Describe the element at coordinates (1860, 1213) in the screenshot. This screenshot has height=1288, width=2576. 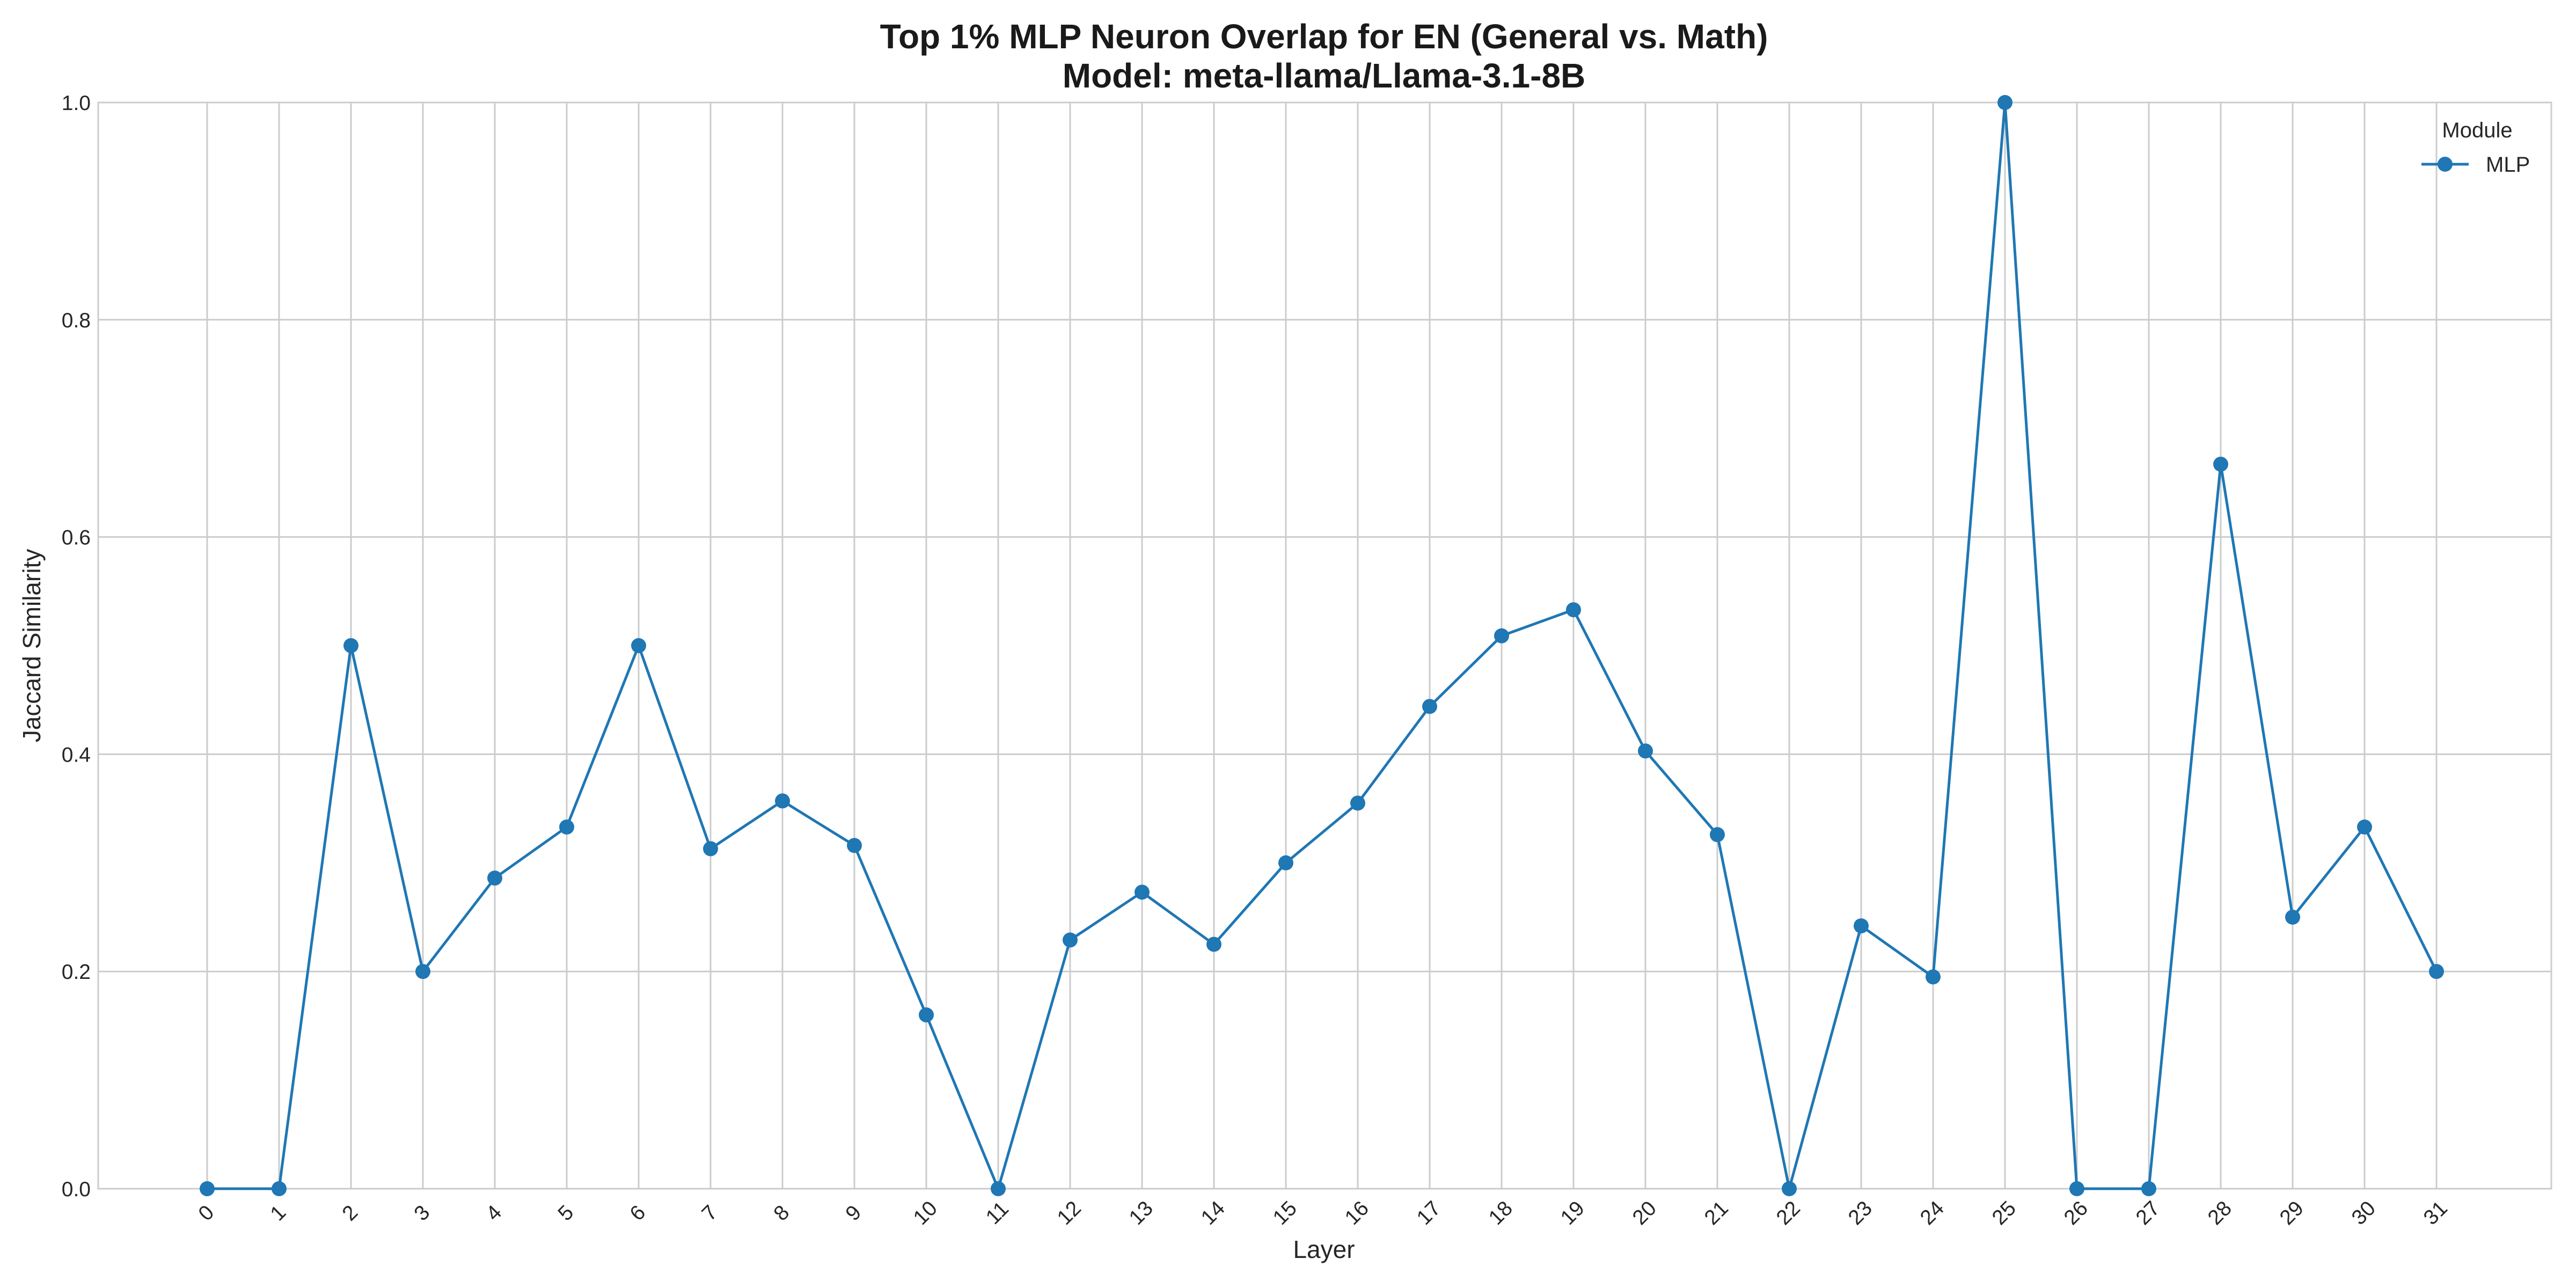
I see `x-tick-label: 23` at that location.